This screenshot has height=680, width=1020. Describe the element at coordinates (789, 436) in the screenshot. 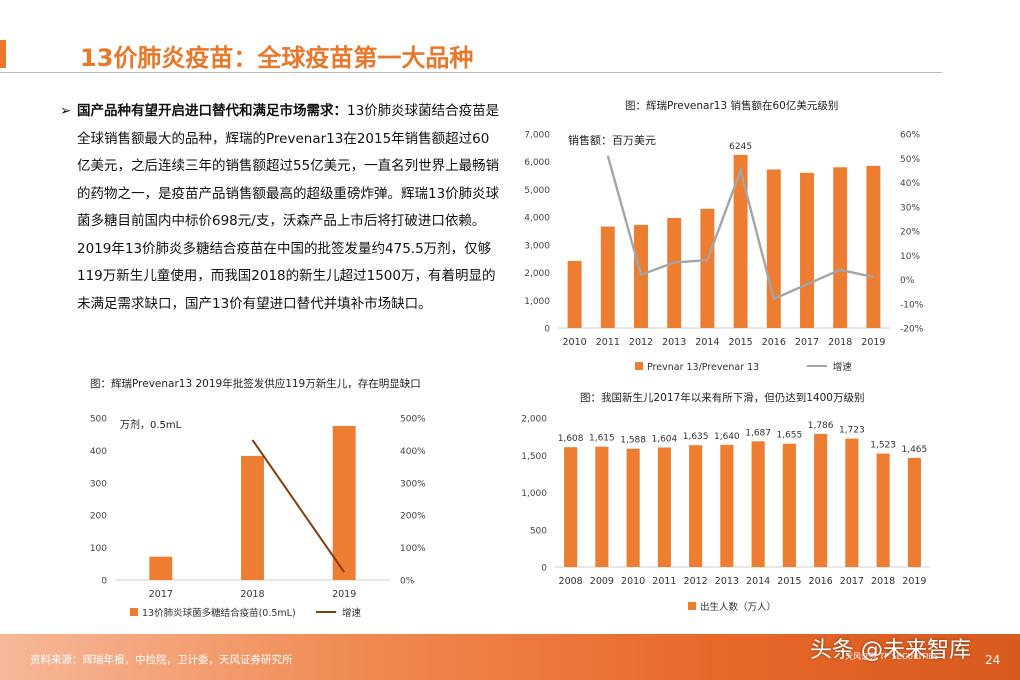

I see `data-label: 1,655` at that location.